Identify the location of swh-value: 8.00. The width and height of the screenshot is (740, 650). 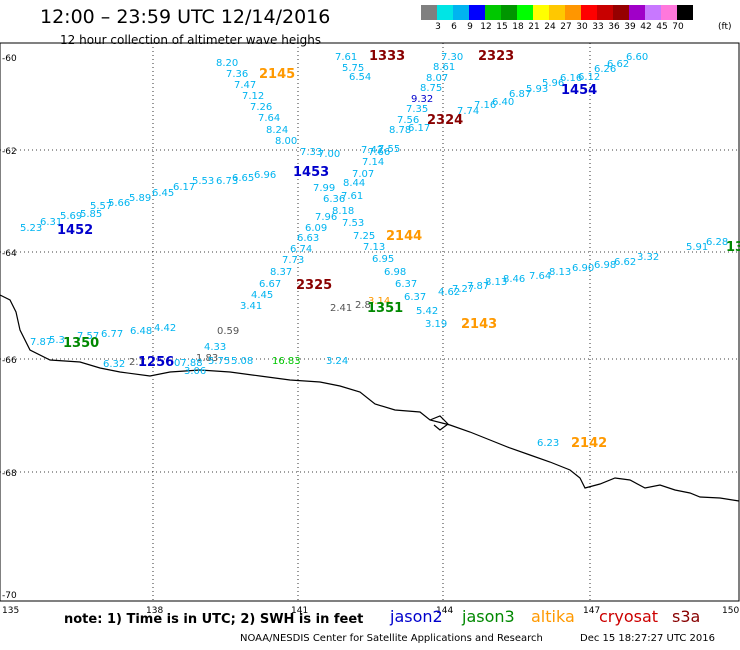
(286, 141).